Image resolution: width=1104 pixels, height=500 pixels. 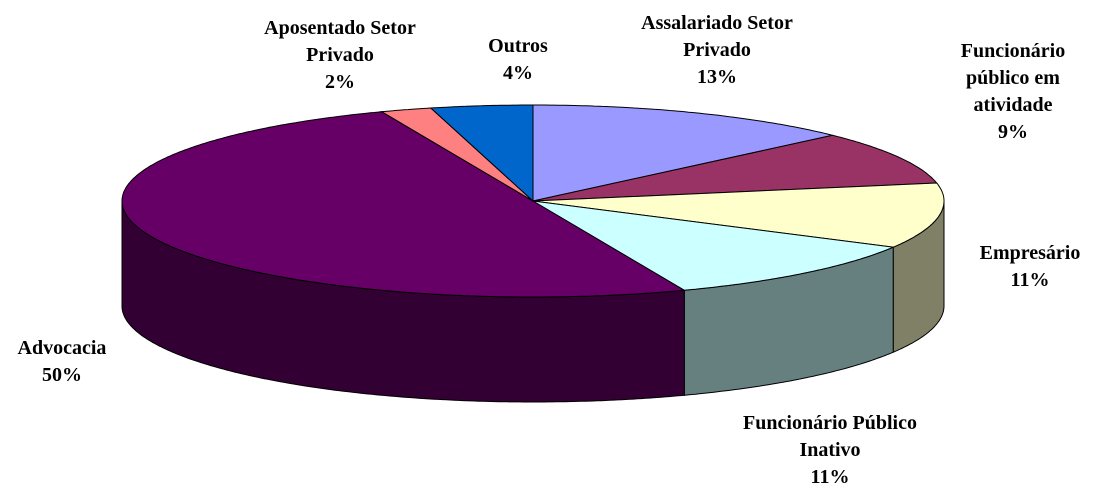 I want to click on slice-label: Funcionário Público Inativo 11%, so click(x=830, y=450).